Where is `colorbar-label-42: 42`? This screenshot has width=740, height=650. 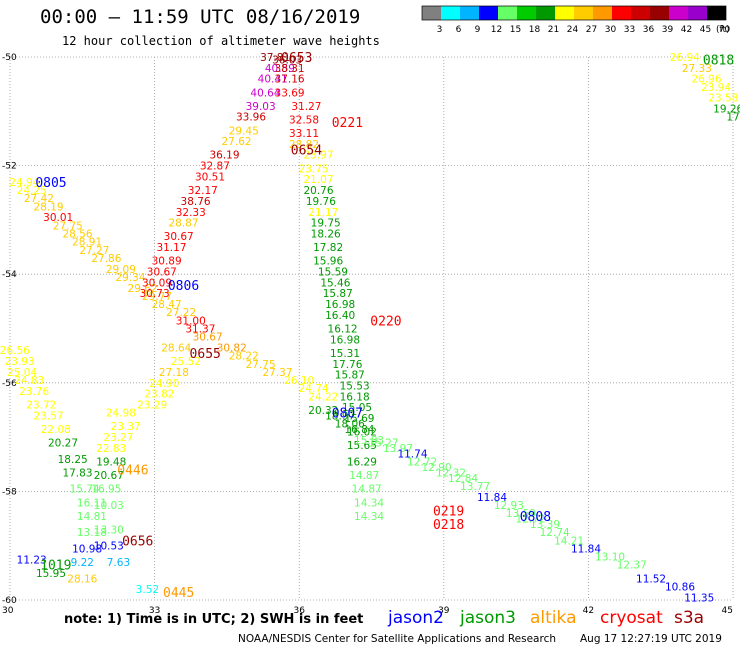
colorbar-label-42: 42 is located at coordinates (686, 30).